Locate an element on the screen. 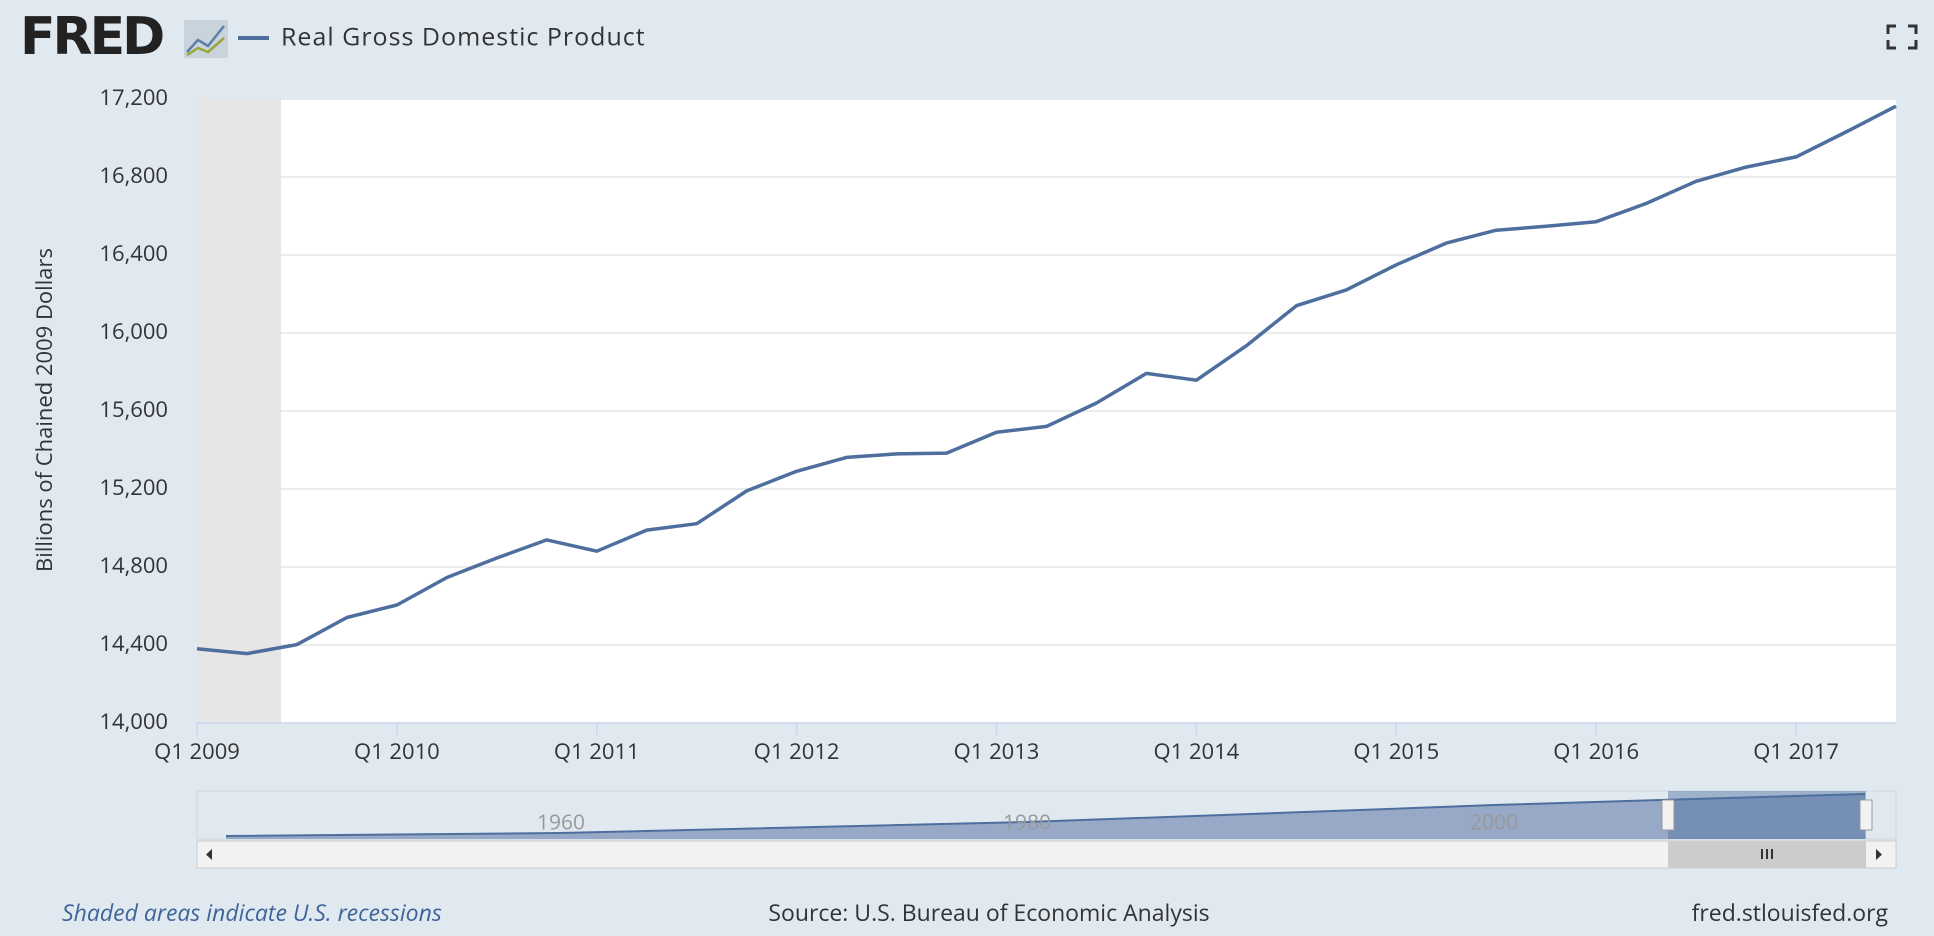 Image resolution: width=1934 pixels, height=936 pixels. y-tick-label: 14,000 is located at coordinates (133, 721).